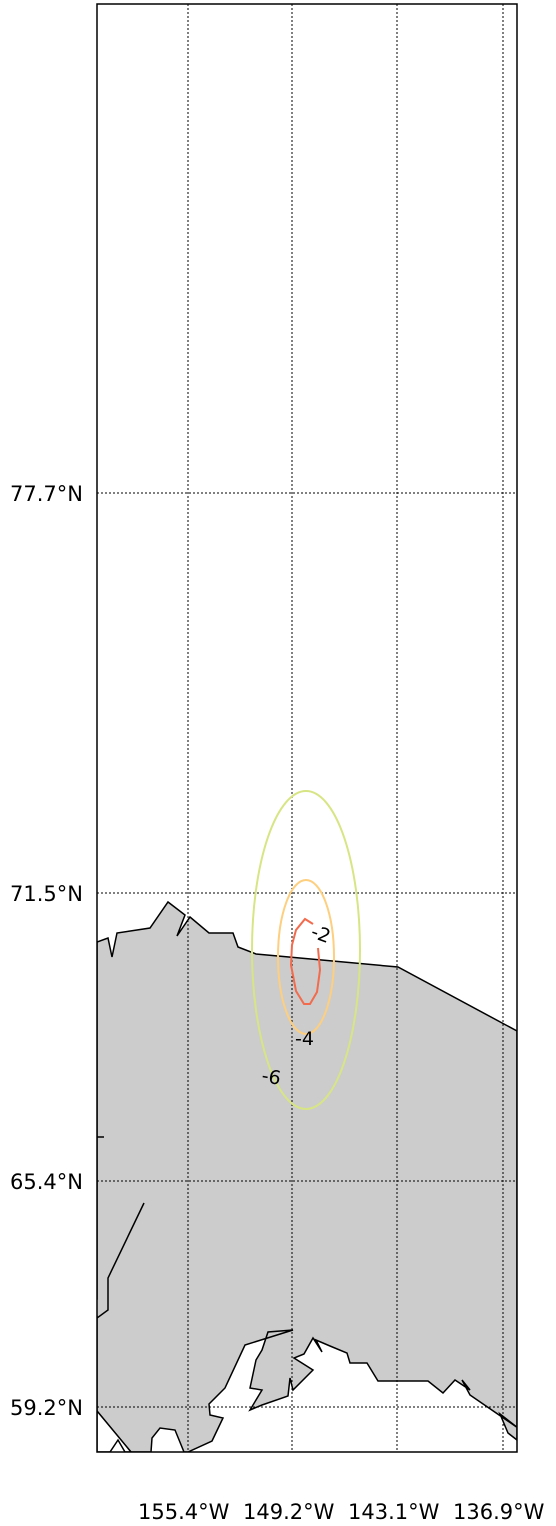 This screenshot has height=1526, width=556. Describe the element at coordinates (121, 1260) in the screenshot. I see `coast-inlet-line` at that location.